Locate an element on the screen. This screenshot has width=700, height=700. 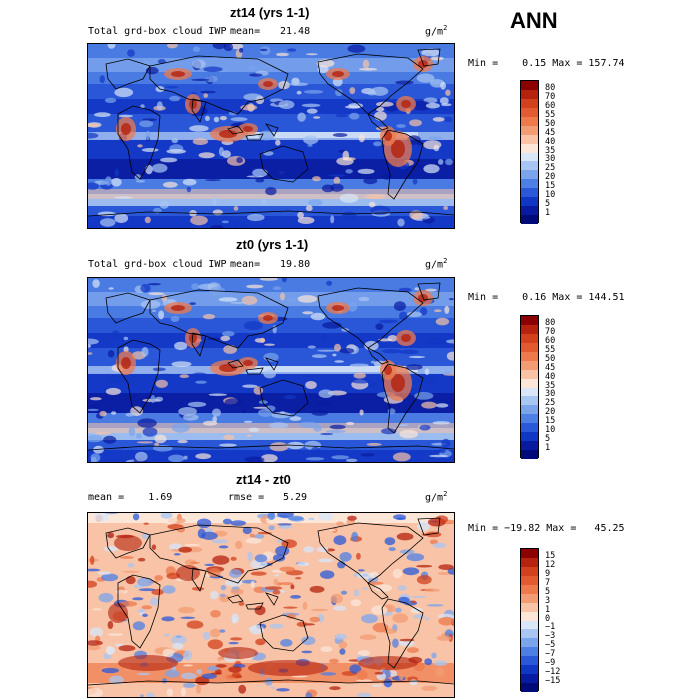
panel3-left-label: mean = 1.69 is located at coordinates (130, 497).